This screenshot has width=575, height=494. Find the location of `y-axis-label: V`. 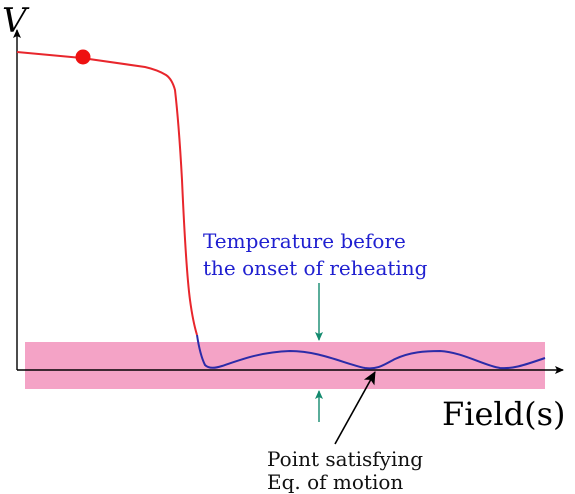

y-axis-label: V is located at coordinates (16, 21).